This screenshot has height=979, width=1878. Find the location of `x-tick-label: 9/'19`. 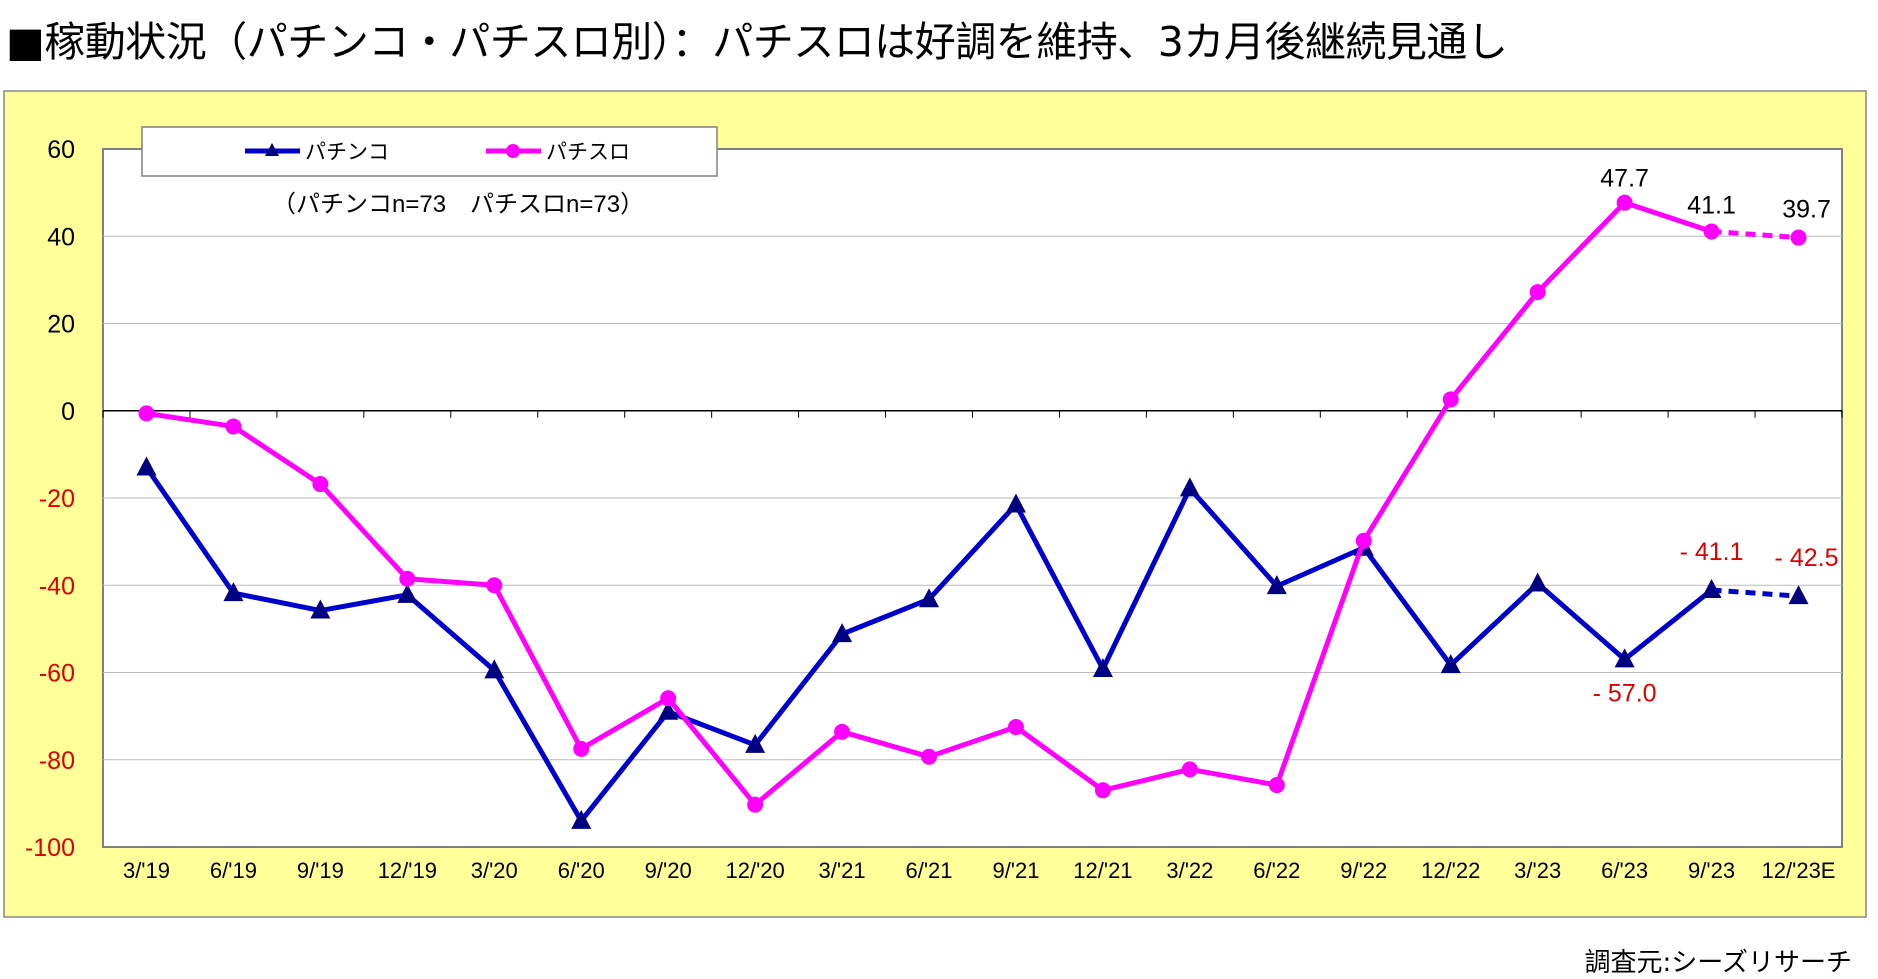

x-tick-label: 9/'19 is located at coordinates (320, 870).